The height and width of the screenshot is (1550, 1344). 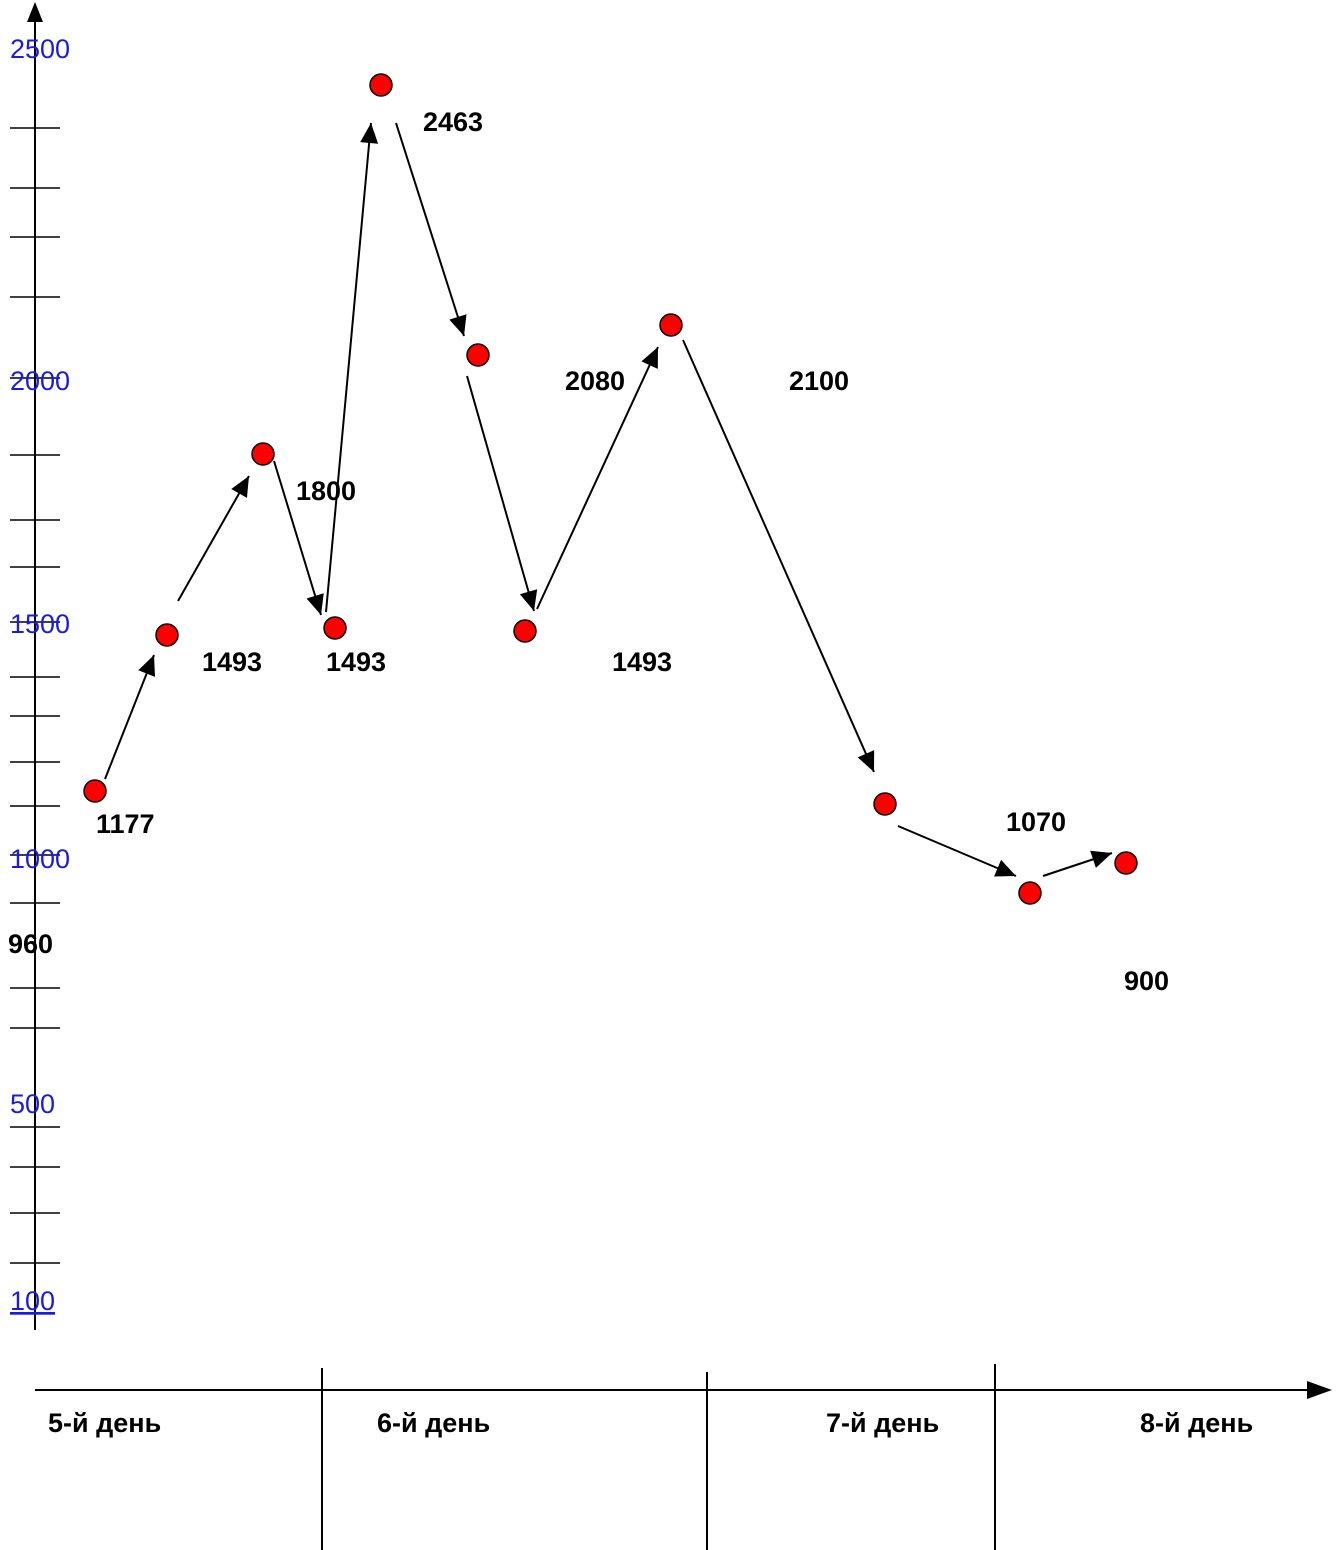 What do you see at coordinates (104, 1423) in the screenshot?
I see `x-category-label: 5-й день` at bounding box center [104, 1423].